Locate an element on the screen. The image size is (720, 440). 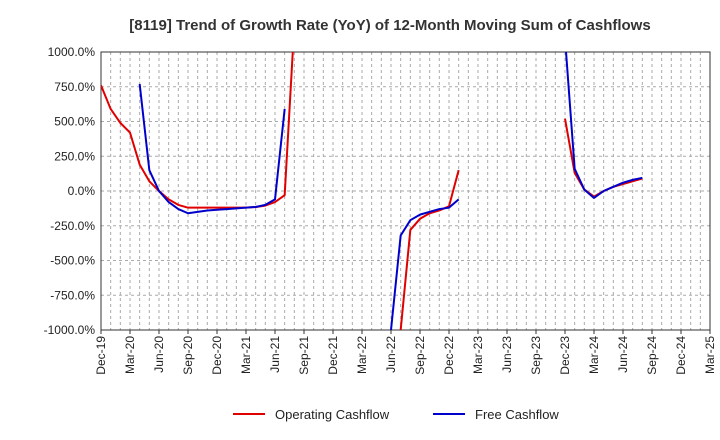
x-tick-label: Jun-24 is located at coordinates (623, 354).